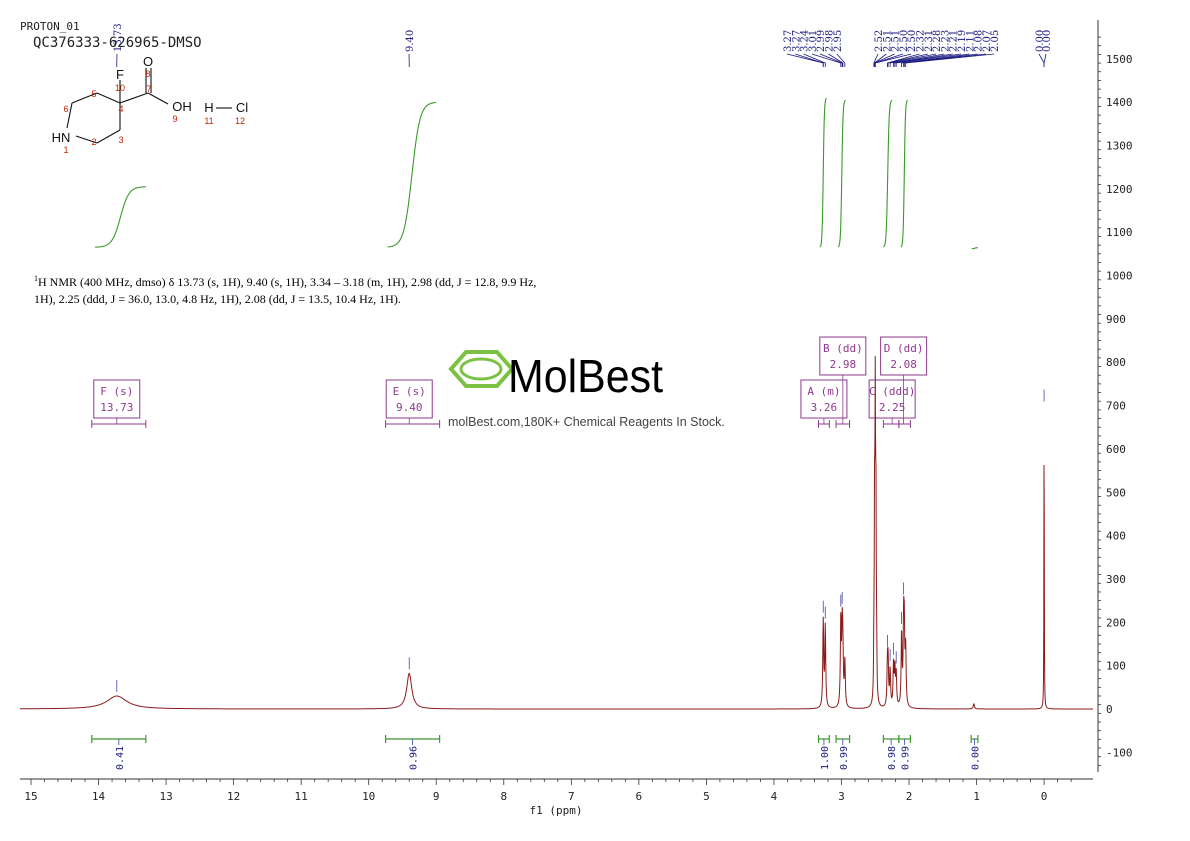 The height and width of the screenshot is (841, 1190). What do you see at coordinates (30, 796) in the screenshot?
I see `x-tick-label: 15` at bounding box center [30, 796].